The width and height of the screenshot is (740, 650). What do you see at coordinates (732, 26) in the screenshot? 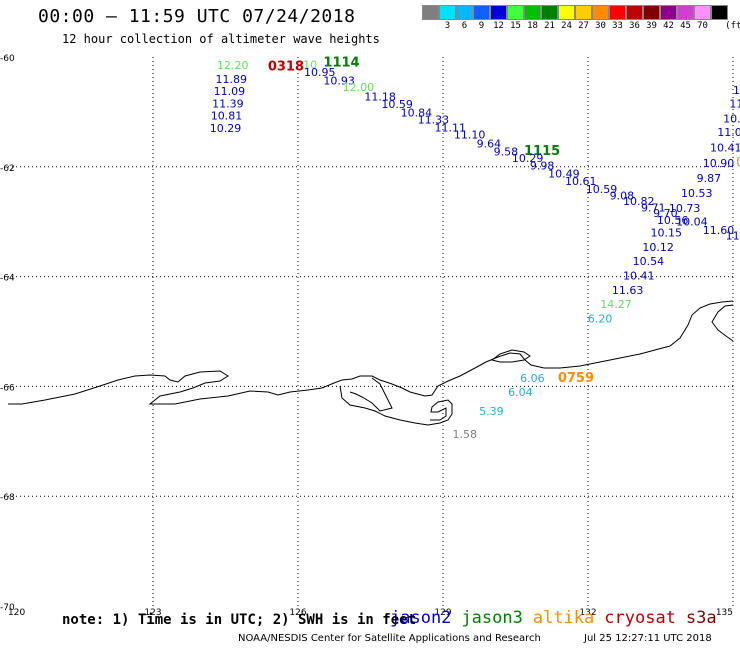
I see `legend-unit: (ft)` at bounding box center [732, 26].